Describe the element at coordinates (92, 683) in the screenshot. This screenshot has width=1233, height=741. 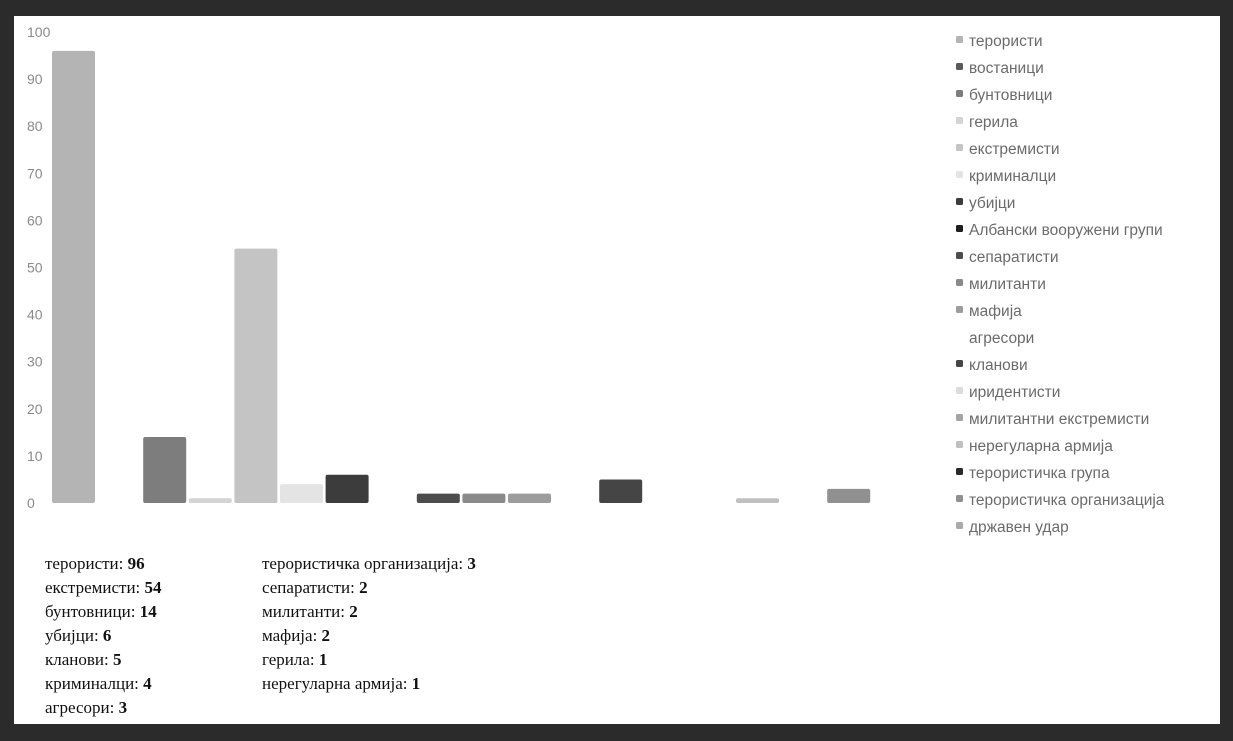
I see `summary-label: криминалци:` at that location.